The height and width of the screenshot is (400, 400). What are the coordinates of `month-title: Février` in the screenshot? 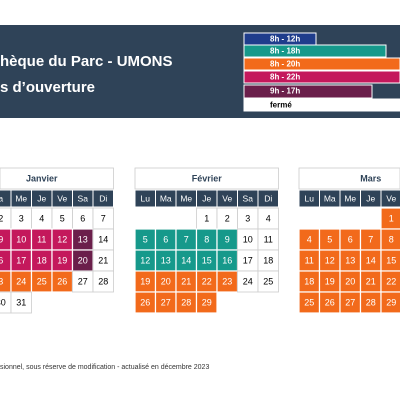 It's located at (207, 178).